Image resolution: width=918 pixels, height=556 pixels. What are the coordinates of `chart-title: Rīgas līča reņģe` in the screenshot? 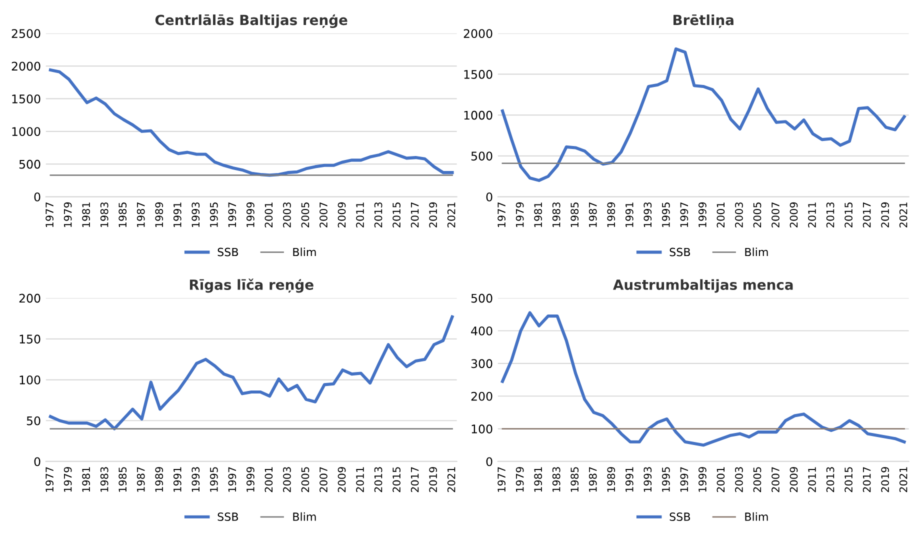 It's located at (252, 285).